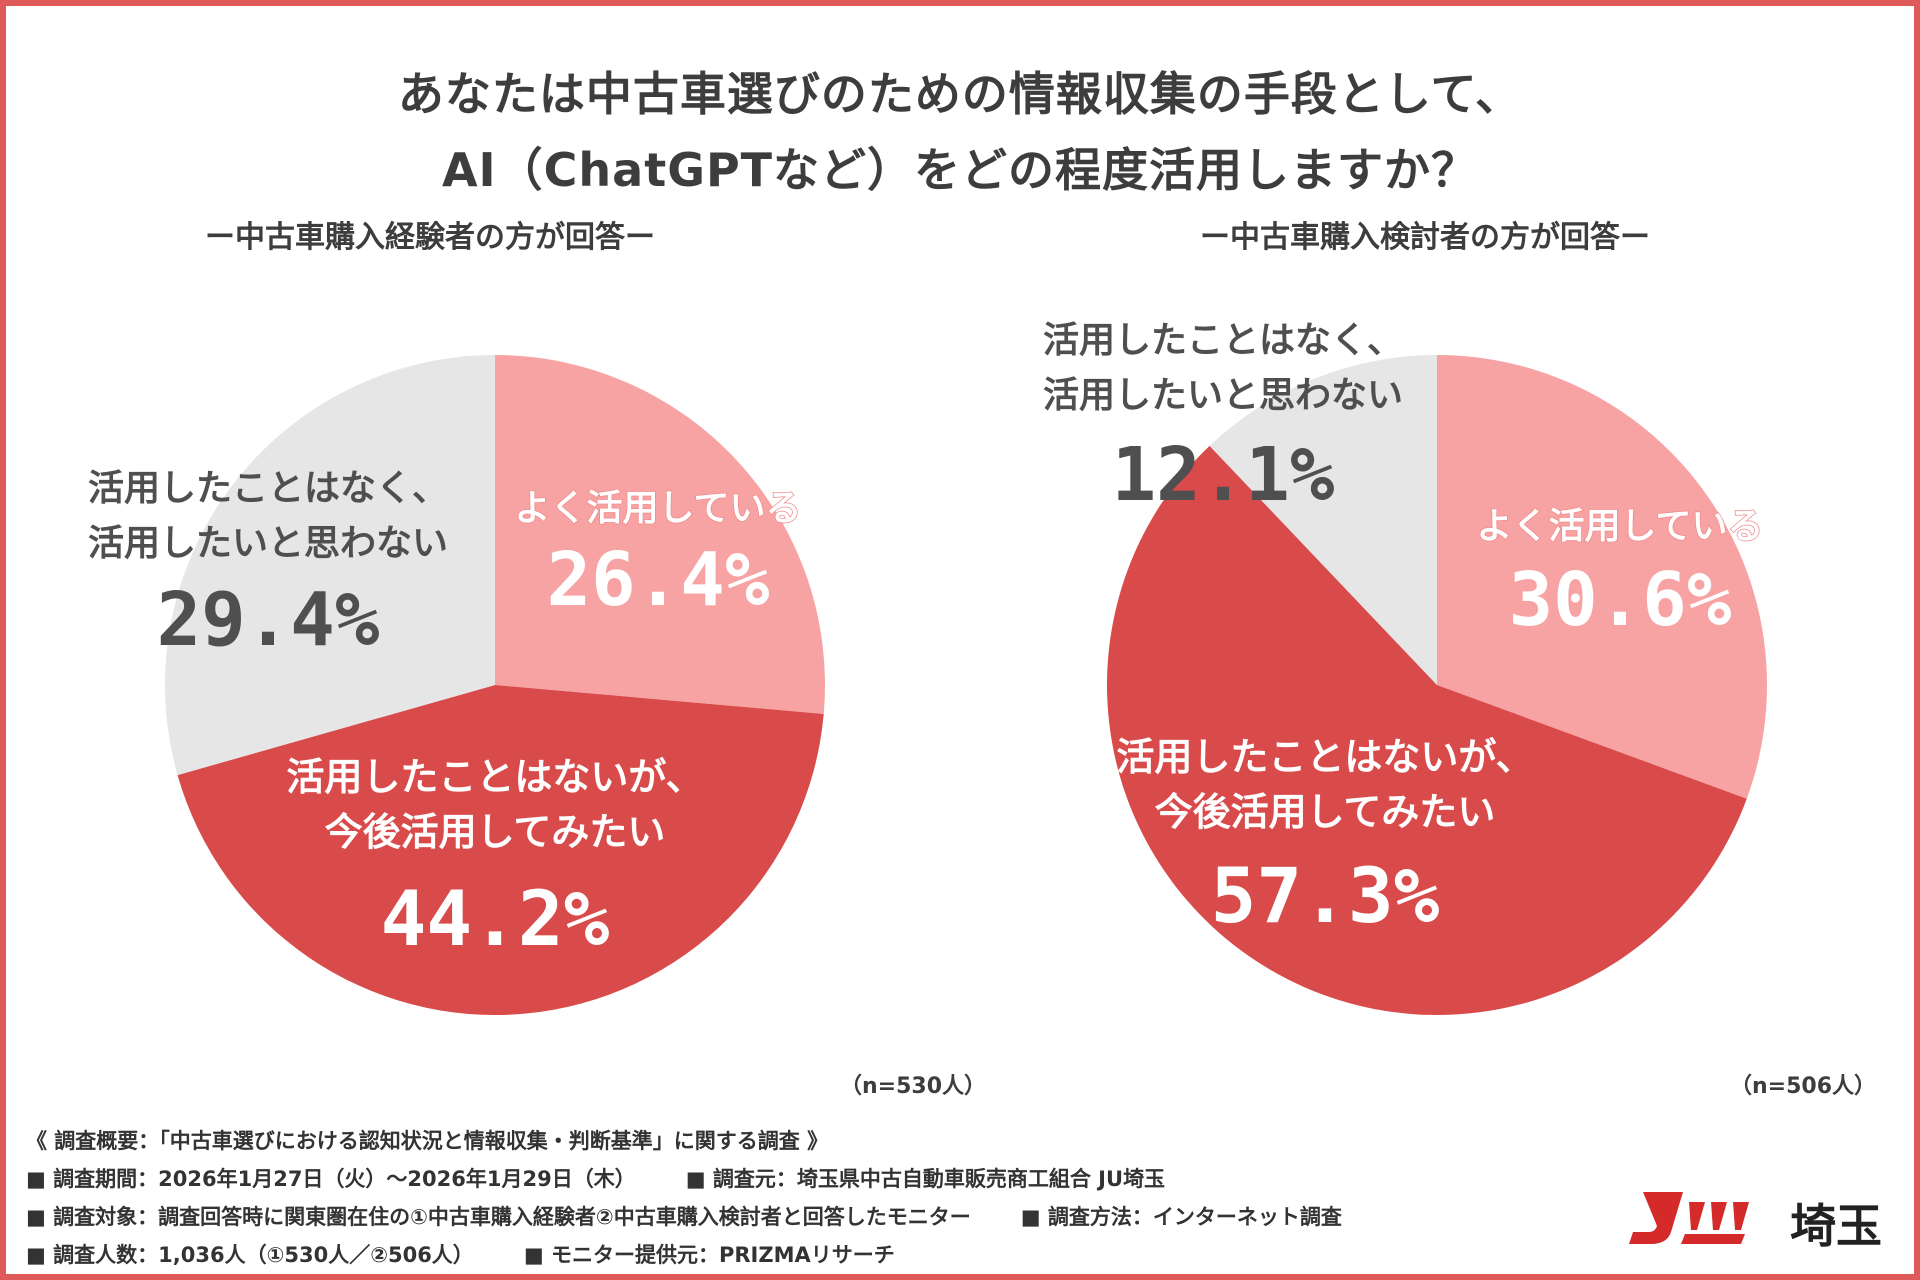 This screenshot has height=1280, width=1920. I want to click on left-chart-subtitle: ー中古車購入経験者の方が回答ー, so click(430, 237).